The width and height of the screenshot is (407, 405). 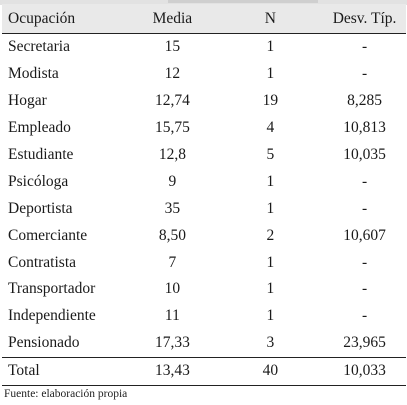 What do you see at coordinates (364, 128) in the screenshot?
I see `cell-std-dev: 10,813` at bounding box center [364, 128].